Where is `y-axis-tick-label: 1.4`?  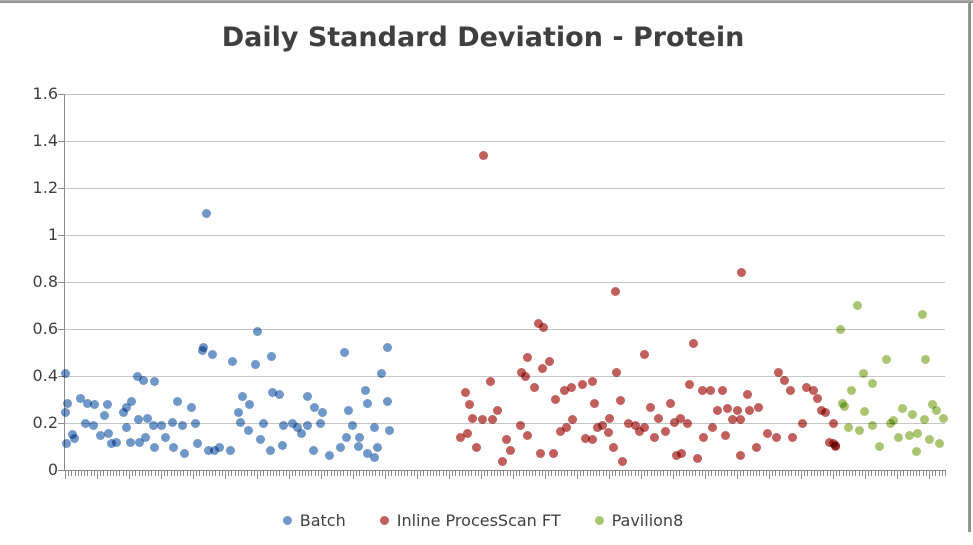 y-axis-tick-label: 1.4 is located at coordinates (45, 140).